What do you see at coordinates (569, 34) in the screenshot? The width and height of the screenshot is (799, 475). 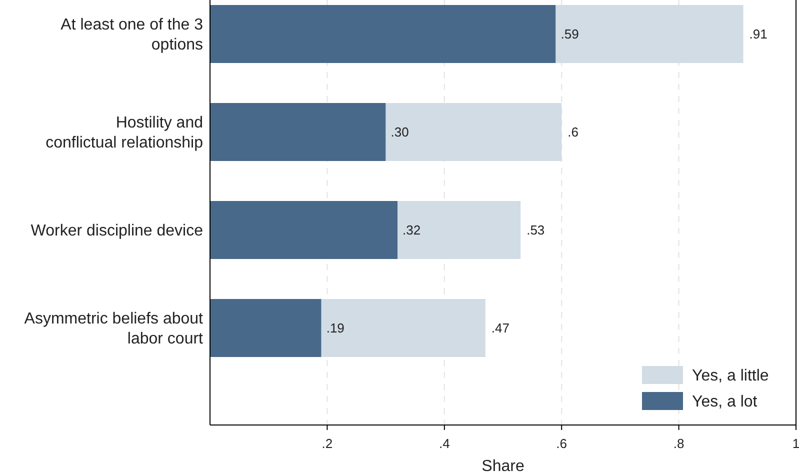 I see `data-label: .59` at bounding box center [569, 34].